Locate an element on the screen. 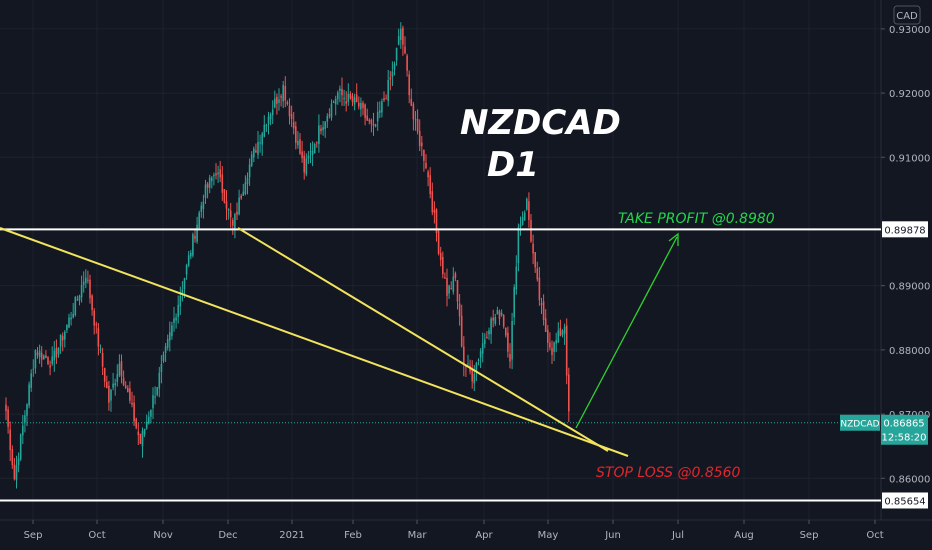 The height and width of the screenshot is (550, 932). symbol-title: NZDCAD is located at coordinates (540, 123).